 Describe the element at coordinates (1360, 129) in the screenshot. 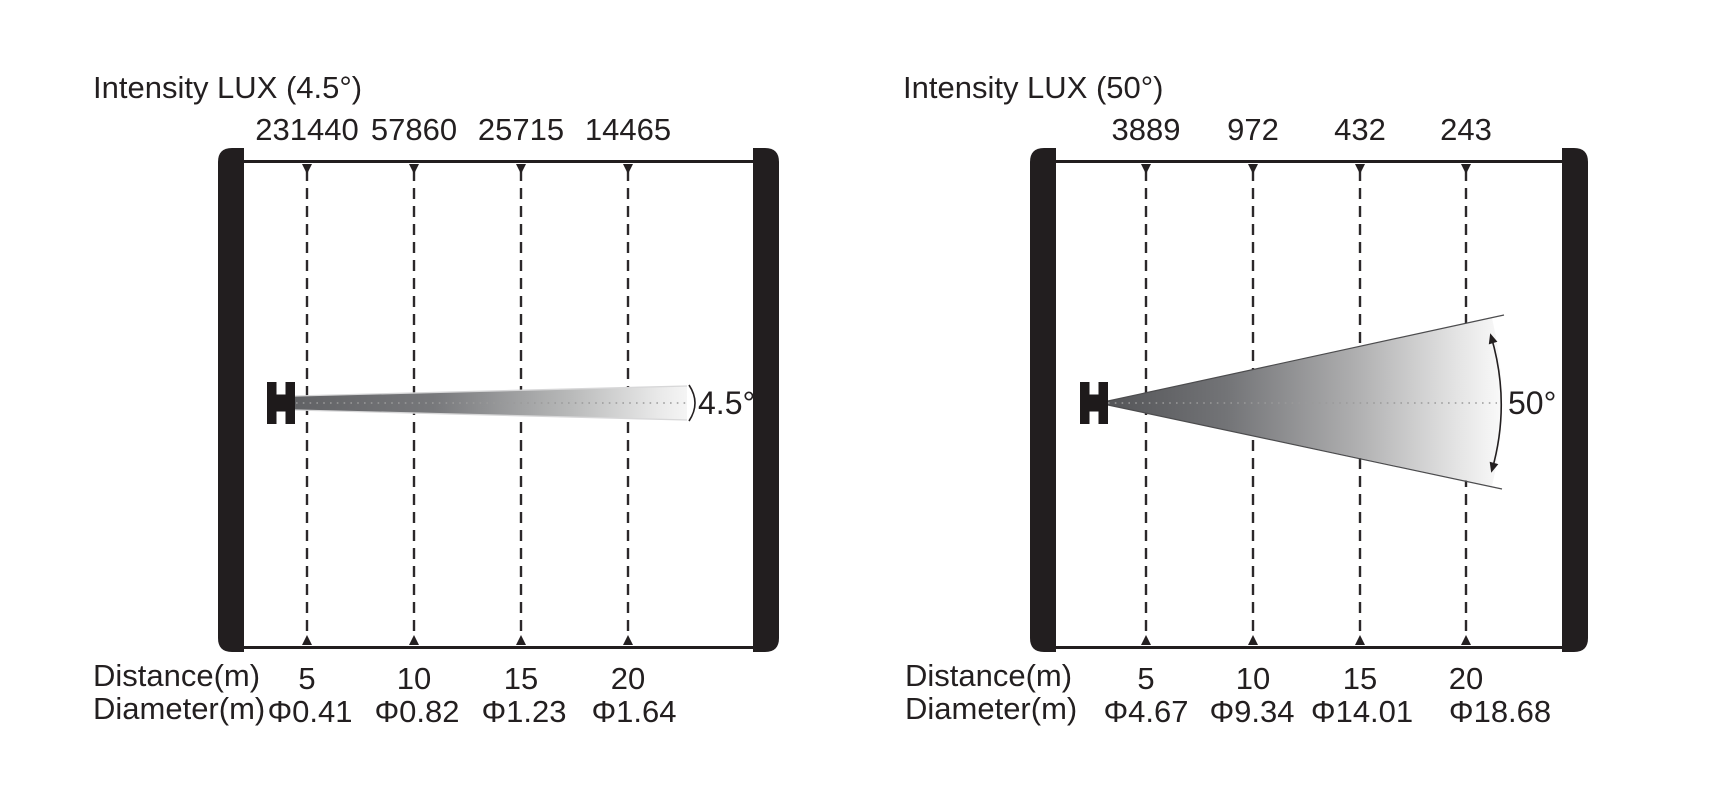

I see `right-intensity-value-3: 432` at that location.